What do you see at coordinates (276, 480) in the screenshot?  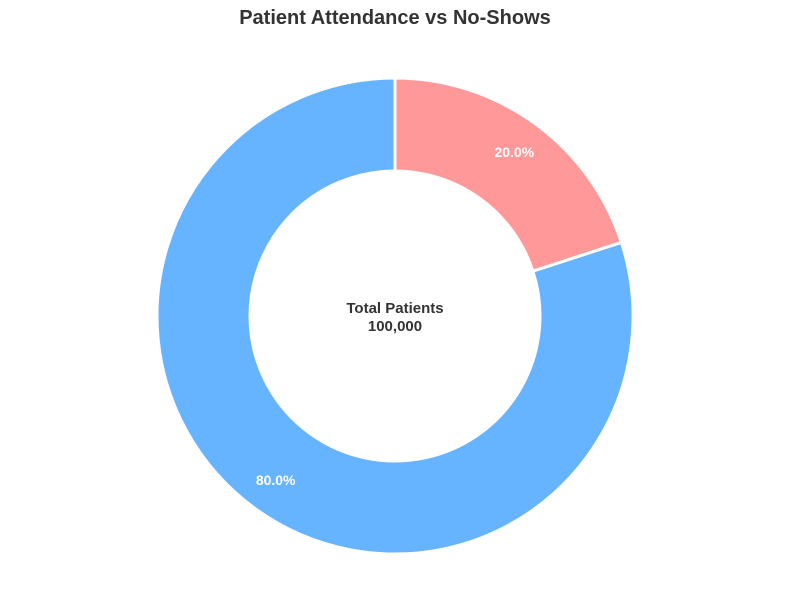 I see `slice-label-1: 80.0%` at bounding box center [276, 480].